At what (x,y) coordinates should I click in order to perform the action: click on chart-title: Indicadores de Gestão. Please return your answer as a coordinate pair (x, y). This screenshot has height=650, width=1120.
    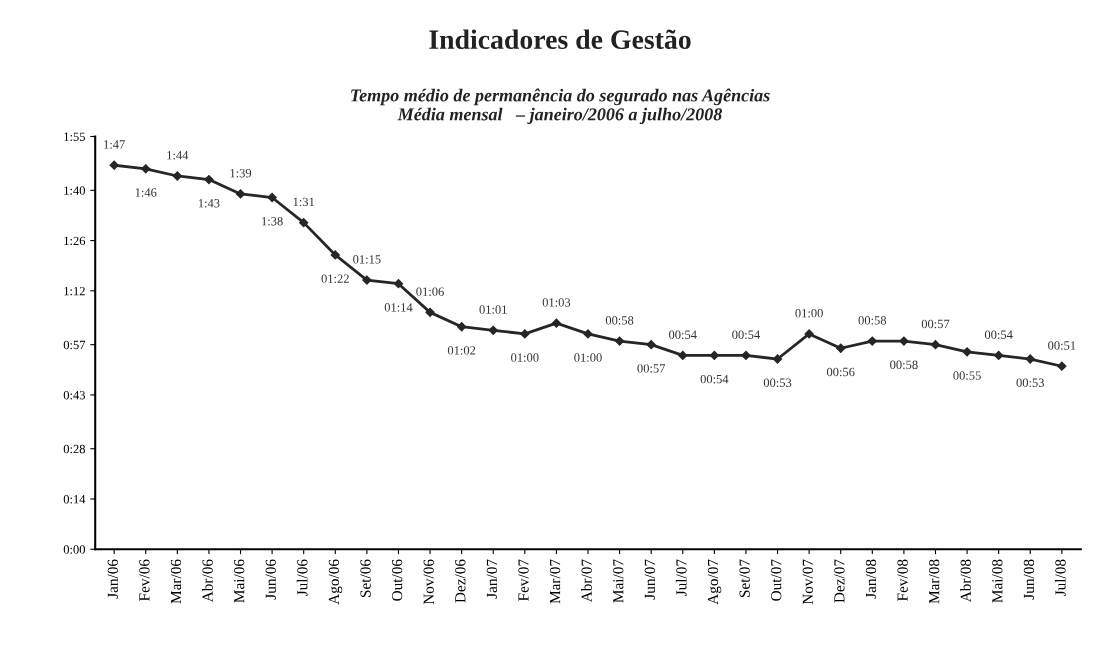
    Looking at the image, I should click on (560, 39).